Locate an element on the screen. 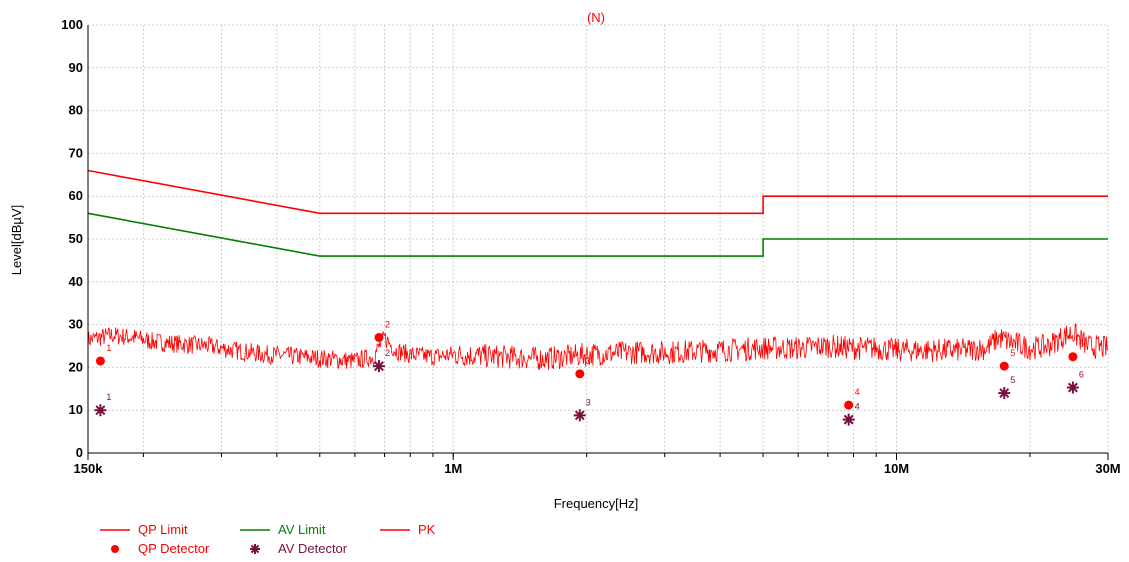 The width and height of the screenshot is (1129, 562). series-qp-limit is located at coordinates (597, 192).